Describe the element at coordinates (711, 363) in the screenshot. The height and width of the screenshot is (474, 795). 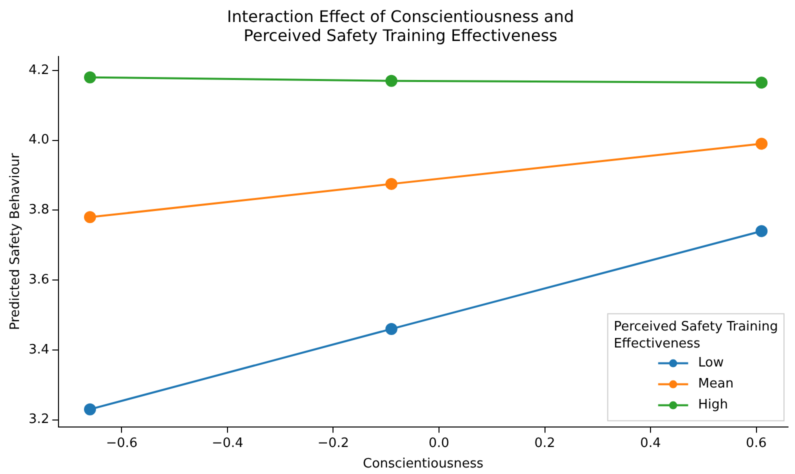
I see `legend-label: Low` at that location.